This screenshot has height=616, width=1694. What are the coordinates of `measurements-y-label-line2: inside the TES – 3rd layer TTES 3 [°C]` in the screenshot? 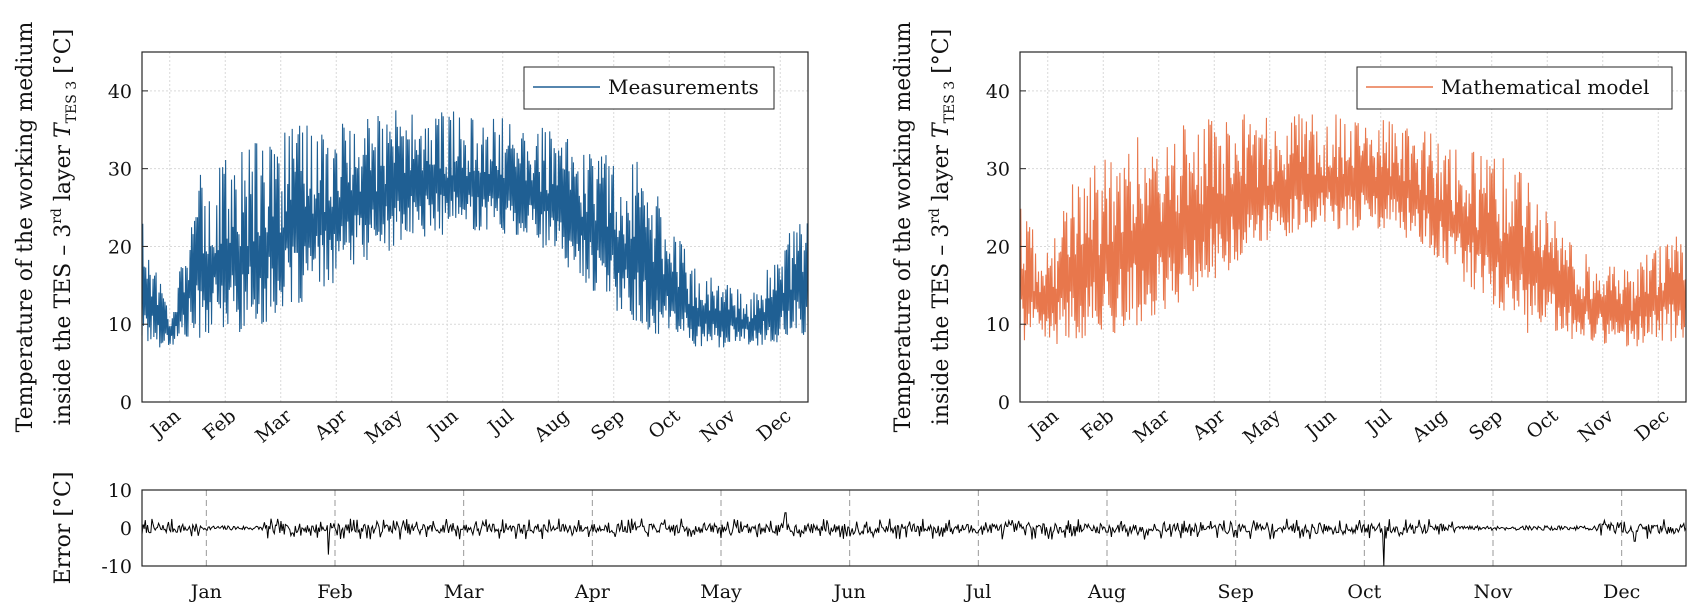 It's located at (64, 227).